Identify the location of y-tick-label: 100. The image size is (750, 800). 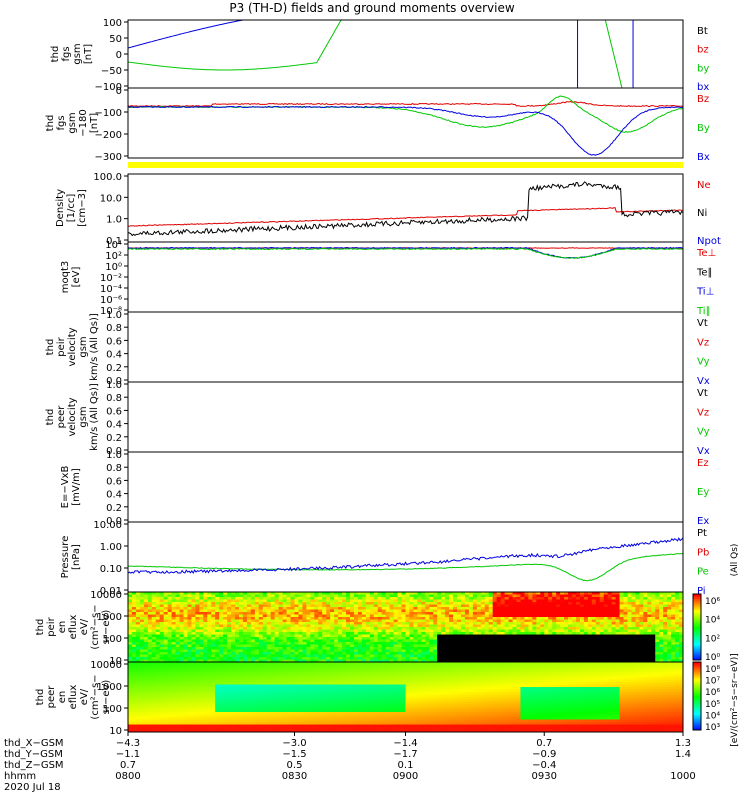
(112, 639).